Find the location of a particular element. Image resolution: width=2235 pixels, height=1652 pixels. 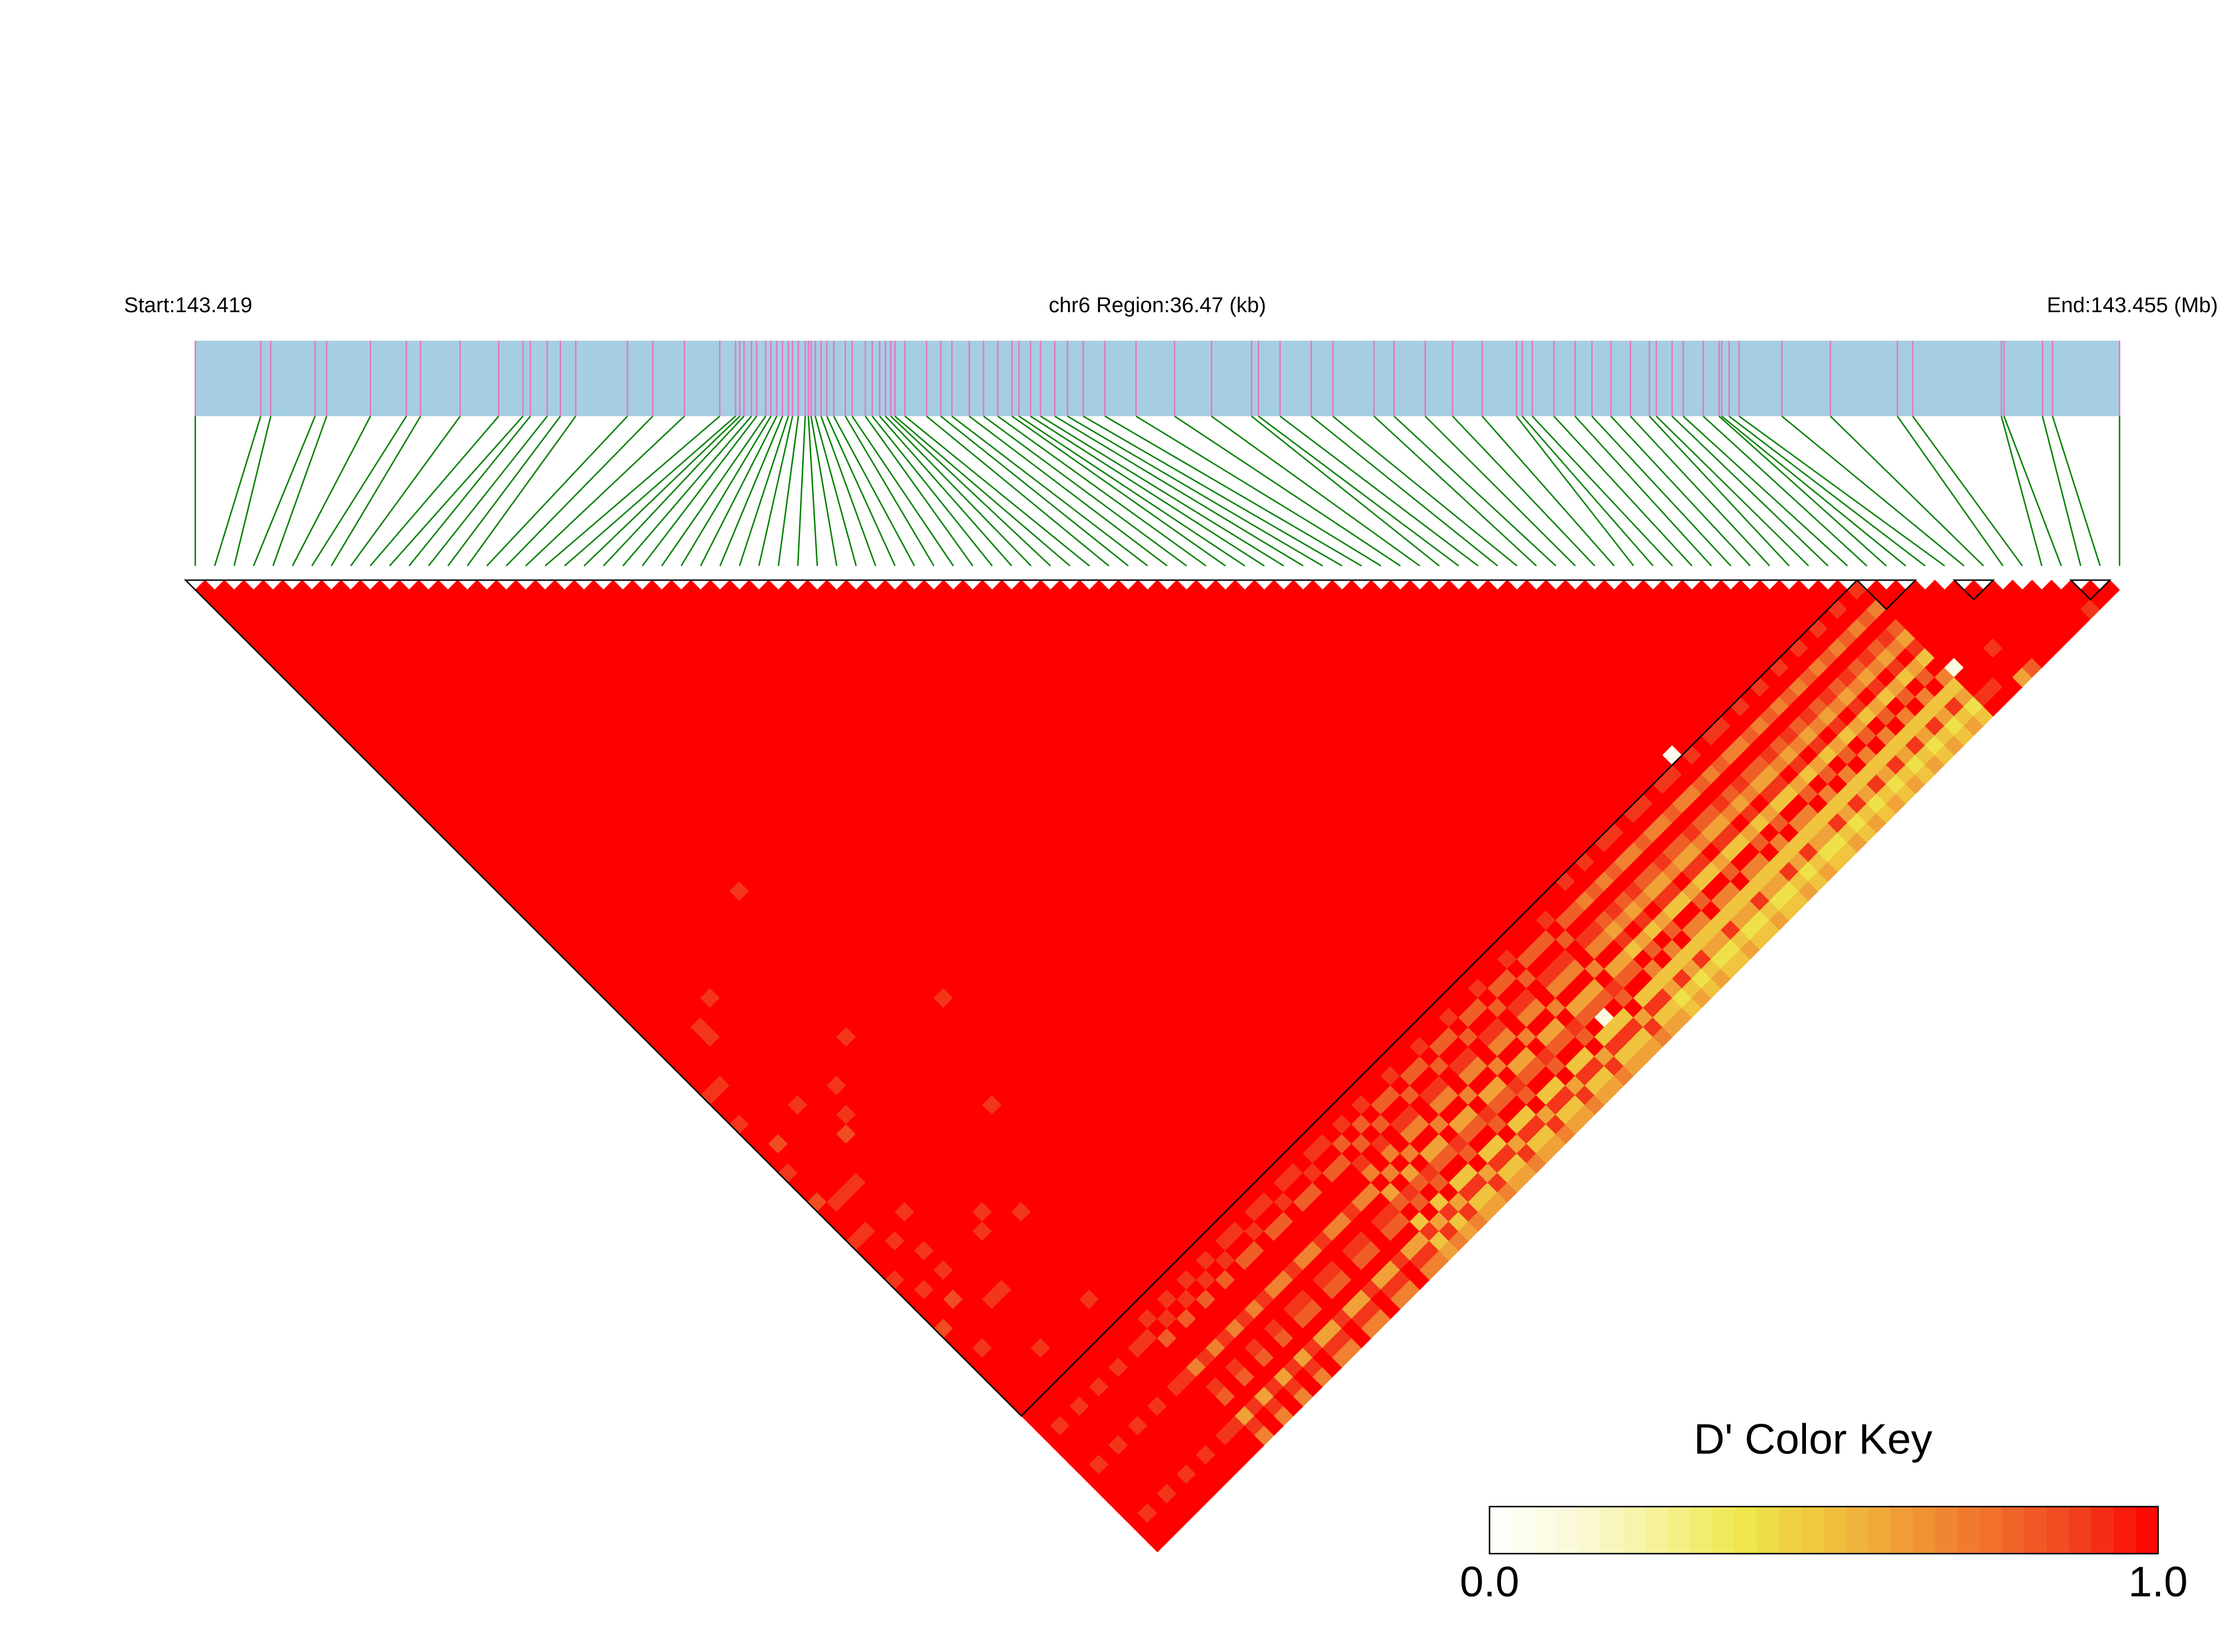

end-label: End:143.455 (Mb) is located at coordinates (2132, 305).